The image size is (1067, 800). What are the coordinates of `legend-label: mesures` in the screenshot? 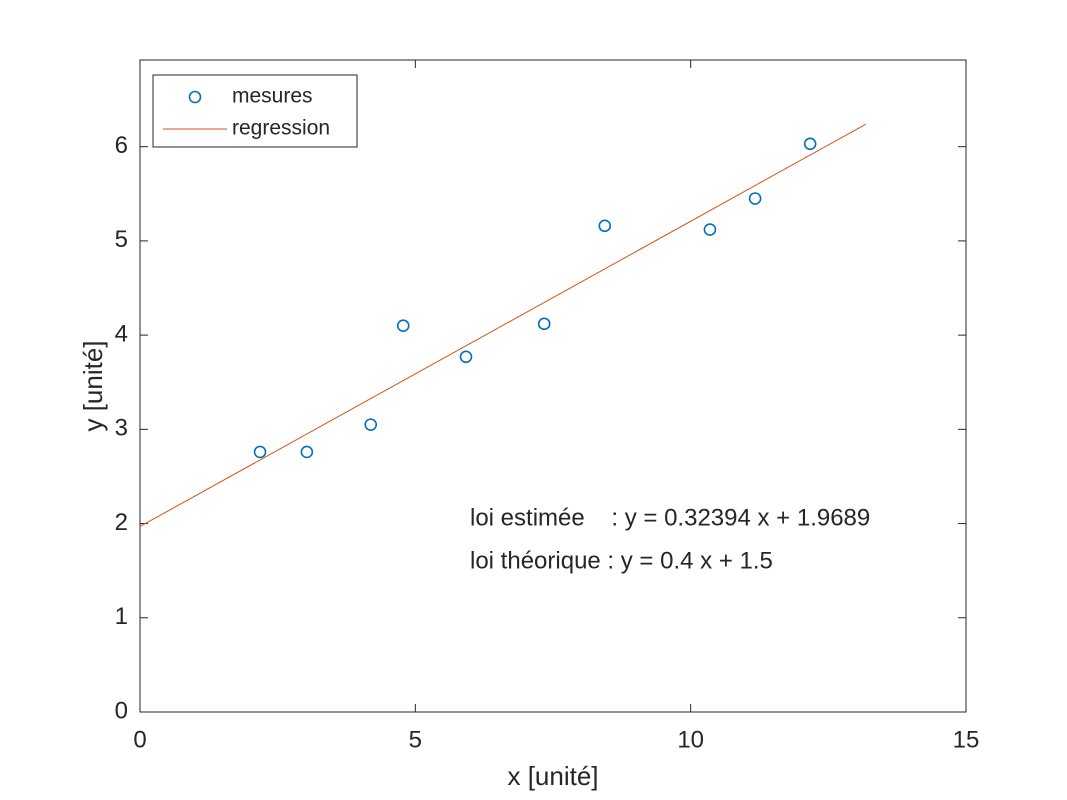 It's located at (272, 96).